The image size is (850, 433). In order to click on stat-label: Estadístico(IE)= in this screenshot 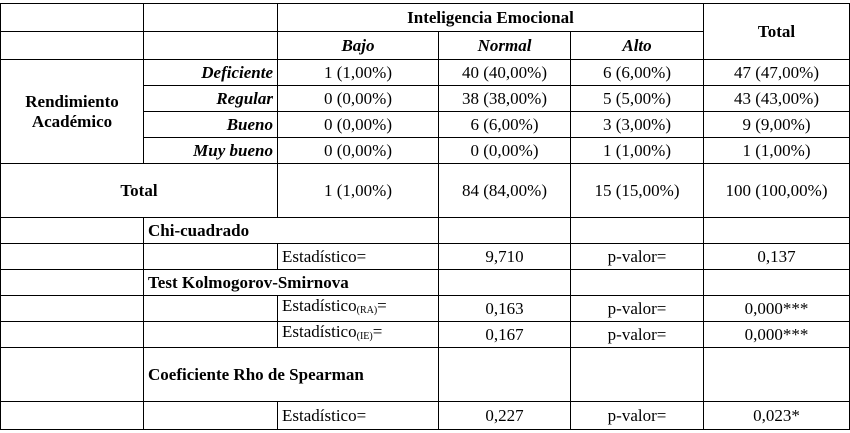, I will do `click(358, 334)`.